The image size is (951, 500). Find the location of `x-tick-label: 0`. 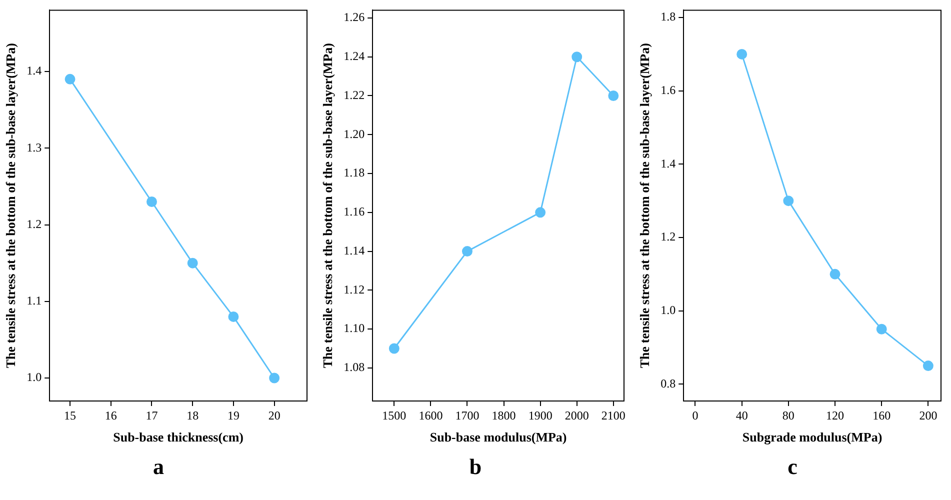

x-tick-label: 0 is located at coordinates (695, 415).